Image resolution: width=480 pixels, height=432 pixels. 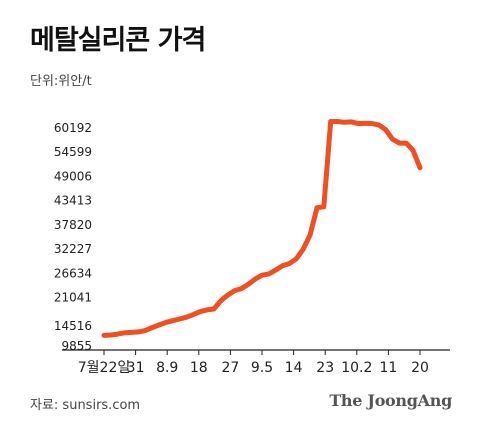 I want to click on y-tick-label: 60192, so click(x=73, y=128).